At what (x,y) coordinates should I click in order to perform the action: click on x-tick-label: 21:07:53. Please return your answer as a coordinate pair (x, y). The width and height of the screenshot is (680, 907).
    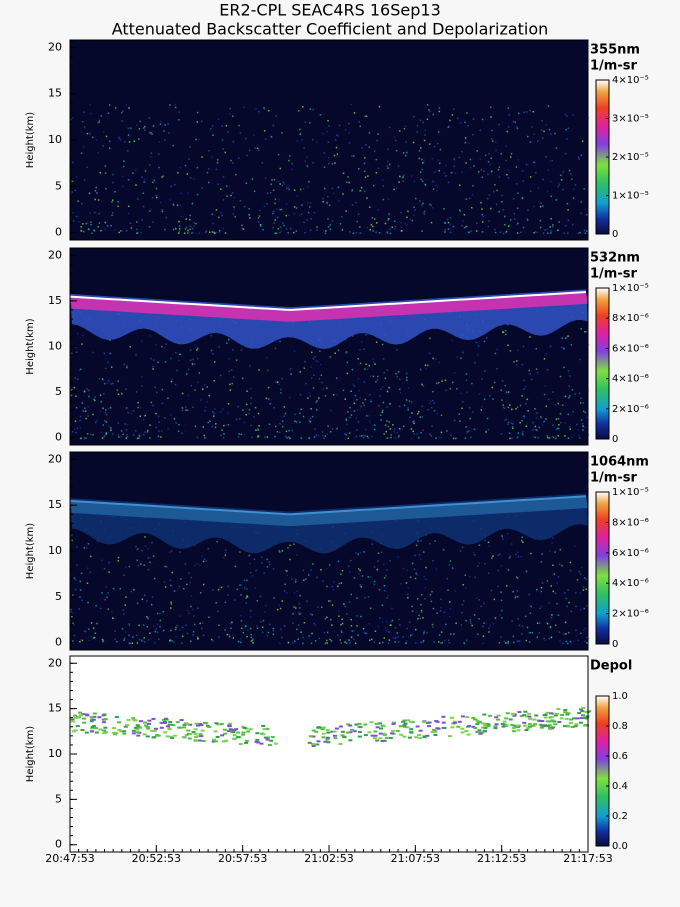
    Looking at the image, I should click on (415, 858).